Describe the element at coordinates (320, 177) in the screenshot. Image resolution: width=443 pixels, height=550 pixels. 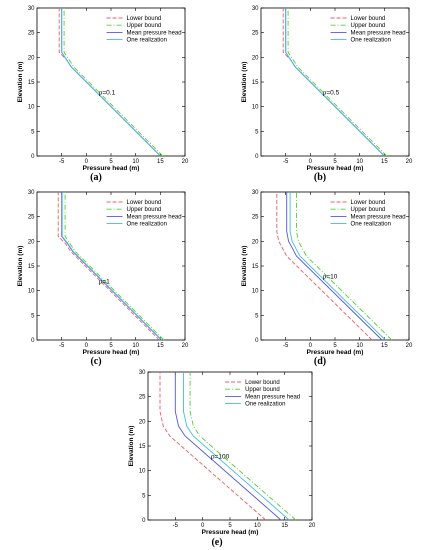
I see `panel-caption: (b)` at that location.